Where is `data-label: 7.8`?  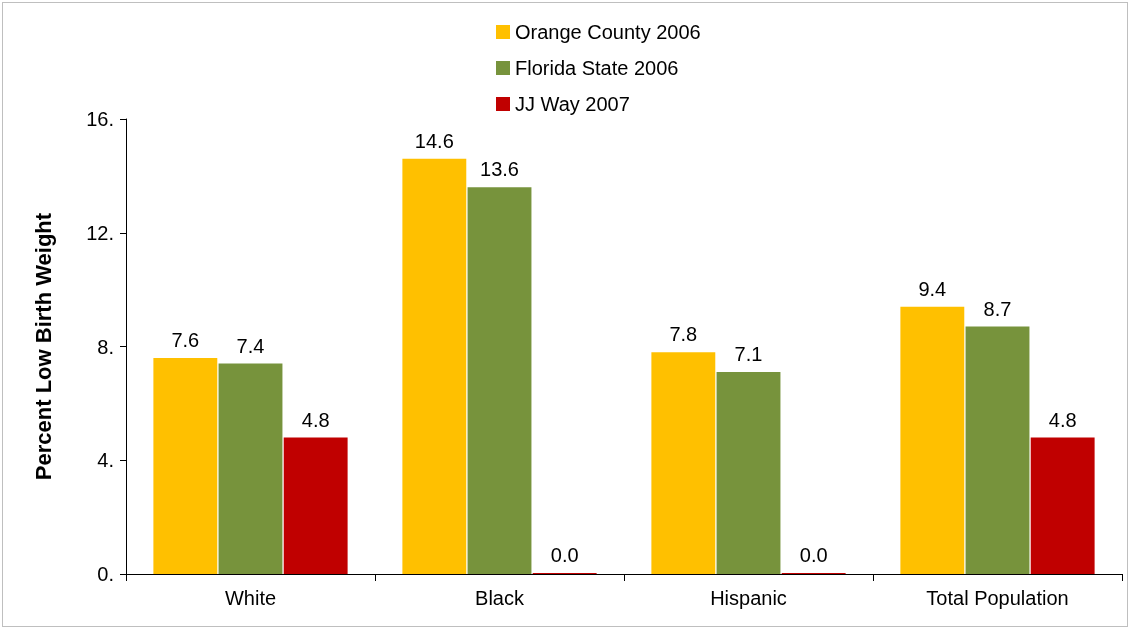
data-label: 7.8 is located at coordinates (683, 334).